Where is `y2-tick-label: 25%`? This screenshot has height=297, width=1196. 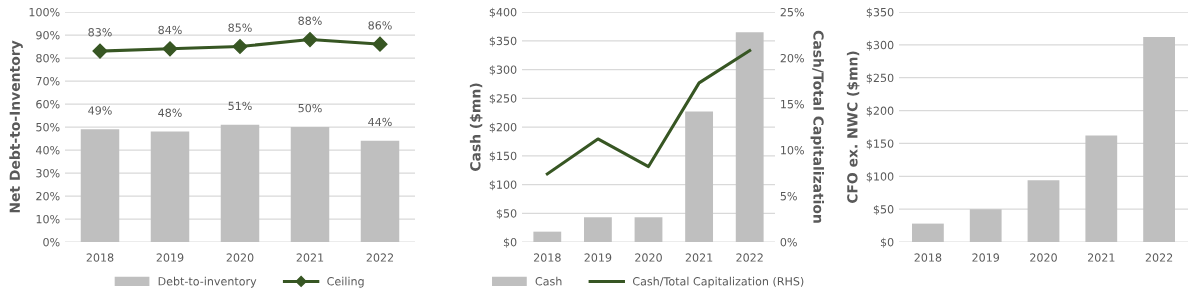 y2-tick-label: 25% is located at coordinates (792, 12).